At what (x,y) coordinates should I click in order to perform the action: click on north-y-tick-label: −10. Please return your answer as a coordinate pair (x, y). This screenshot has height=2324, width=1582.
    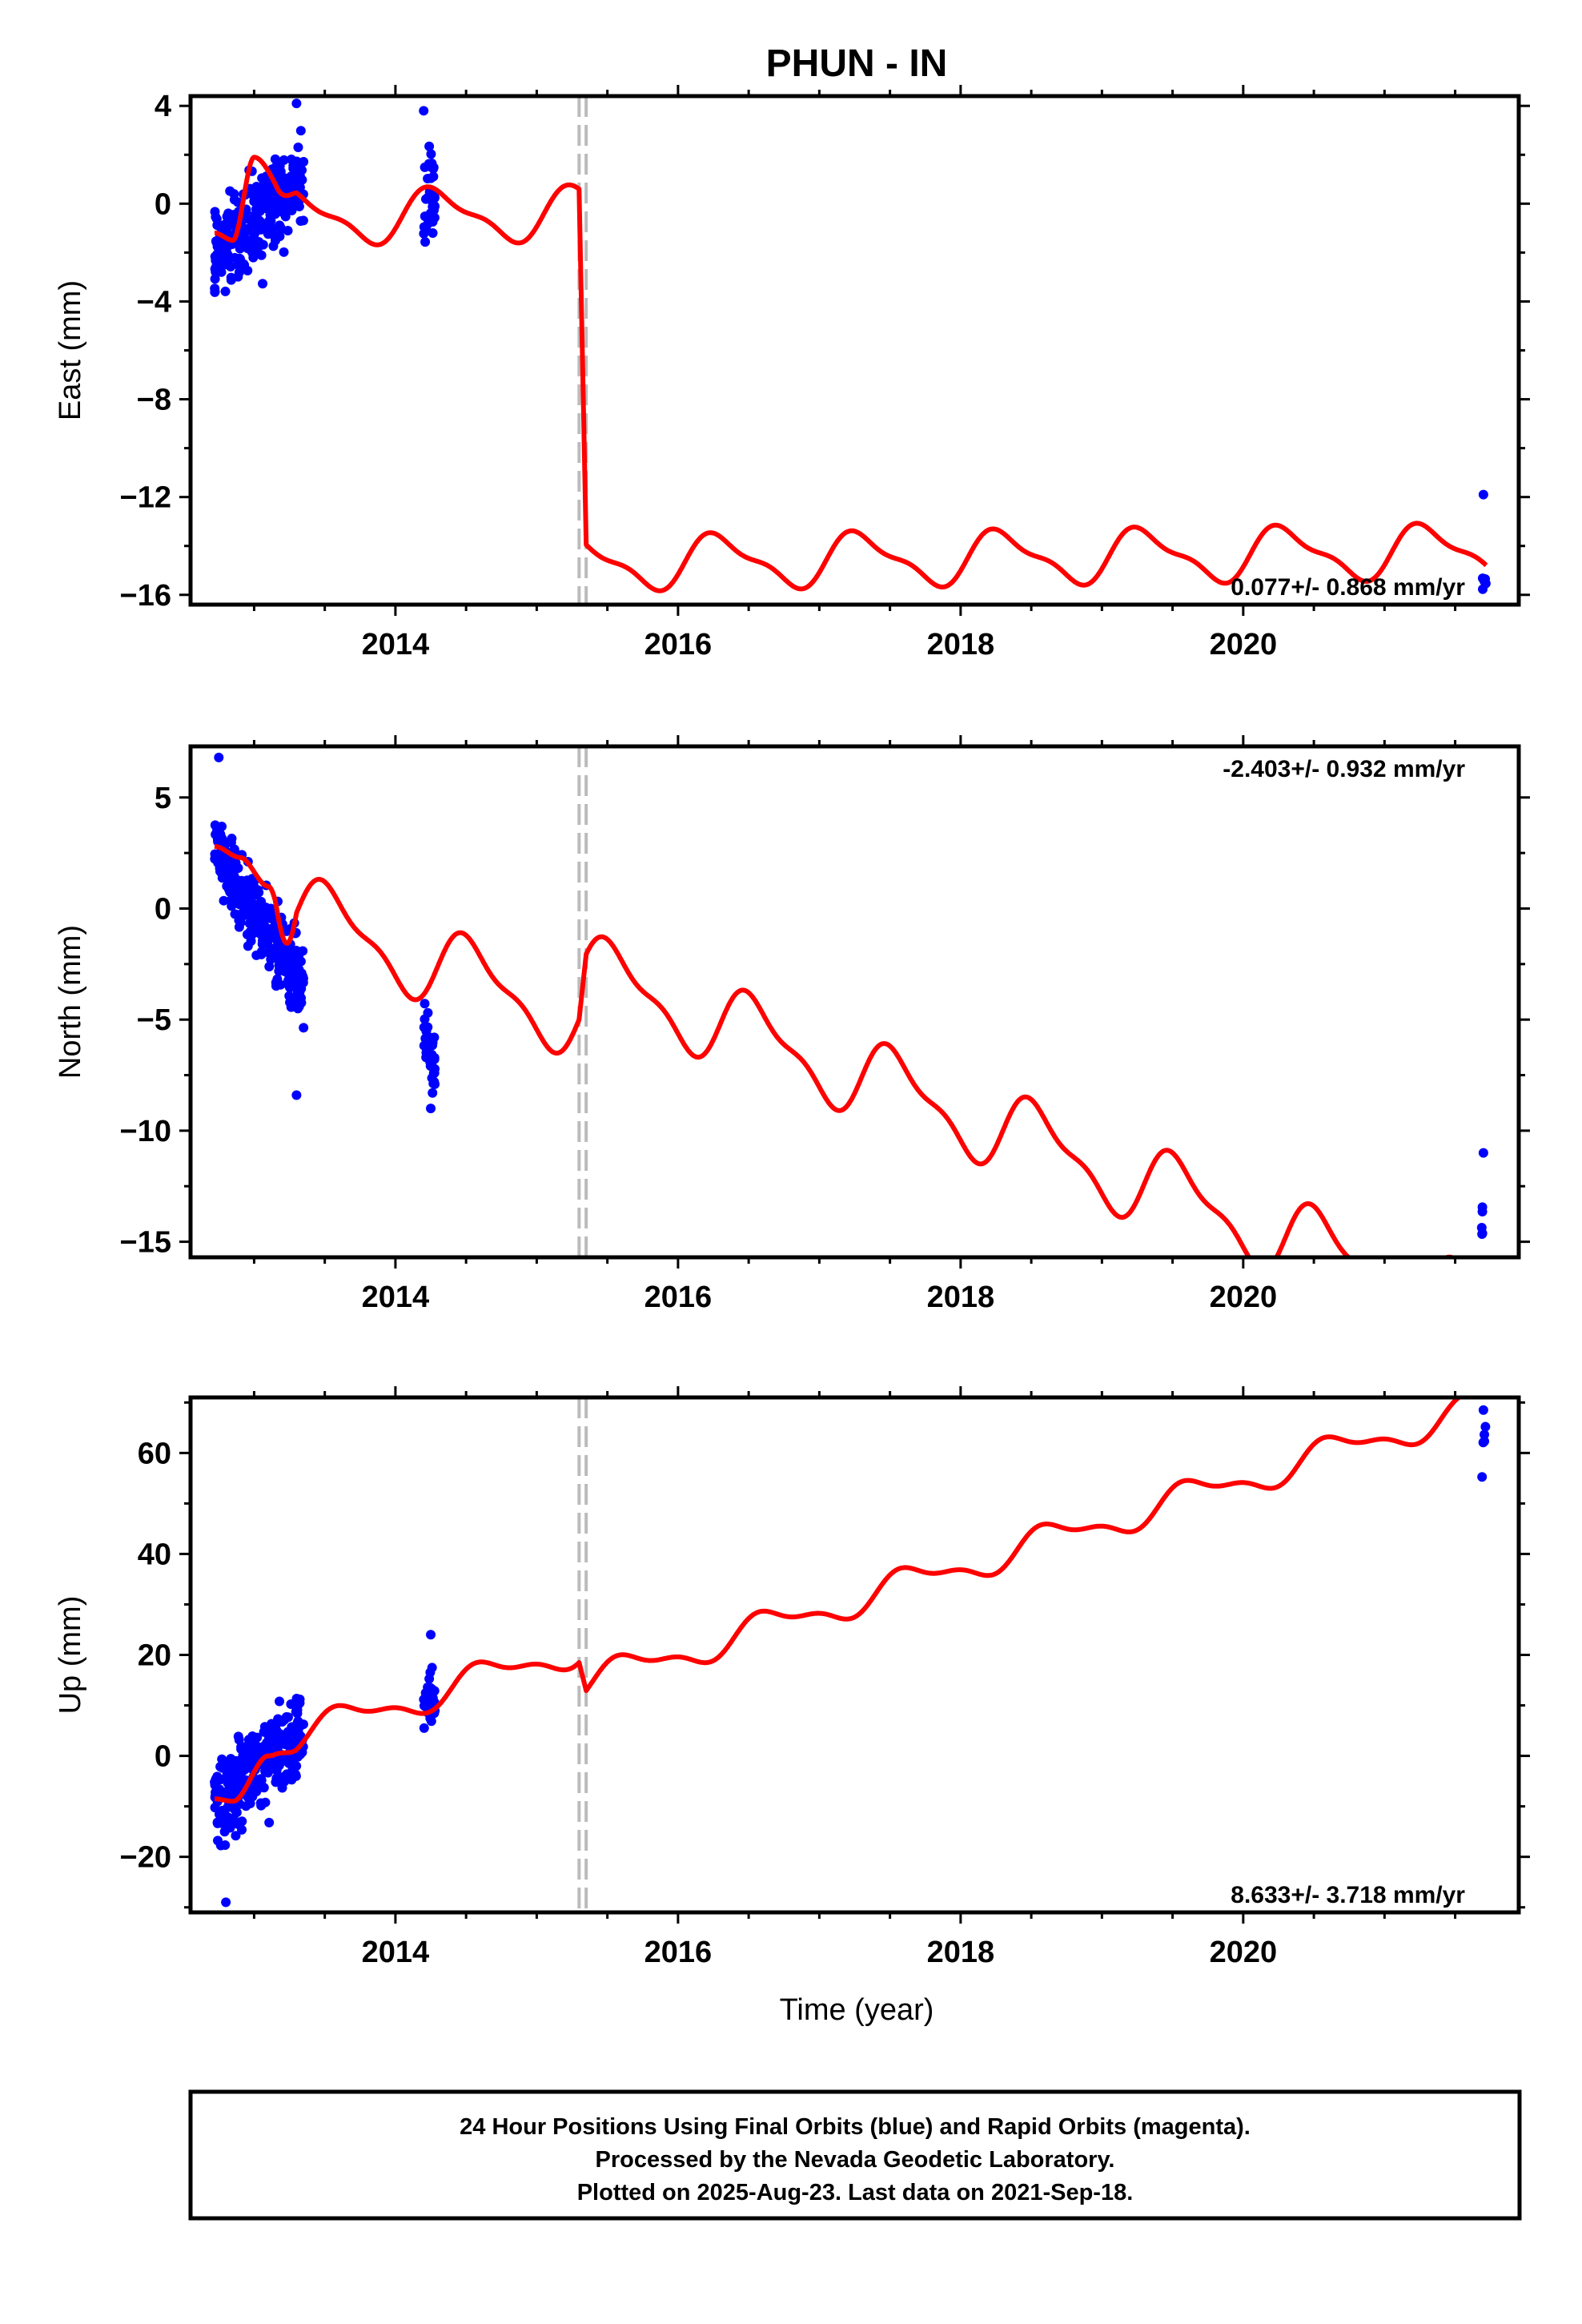
    Looking at the image, I should click on (145, 1131).